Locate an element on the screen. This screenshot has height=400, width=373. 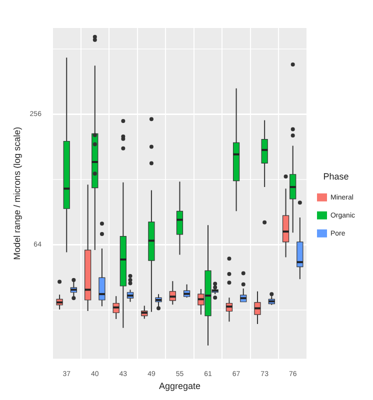
legend-title: Phase is located at coordinates (336, 177).